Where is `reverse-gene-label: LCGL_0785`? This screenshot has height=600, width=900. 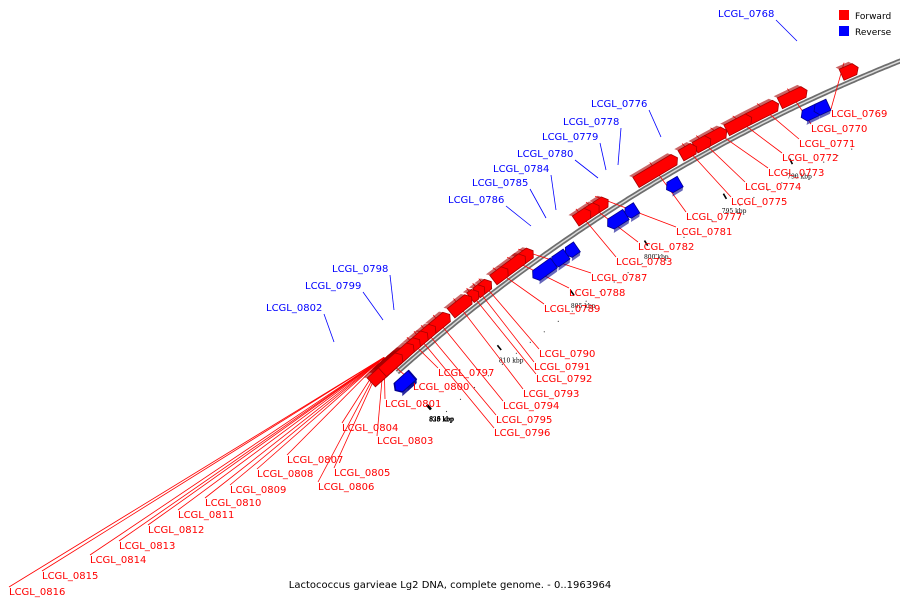 reverse-gene-label: LCGL_0785 is located at coordinates (500, 183).